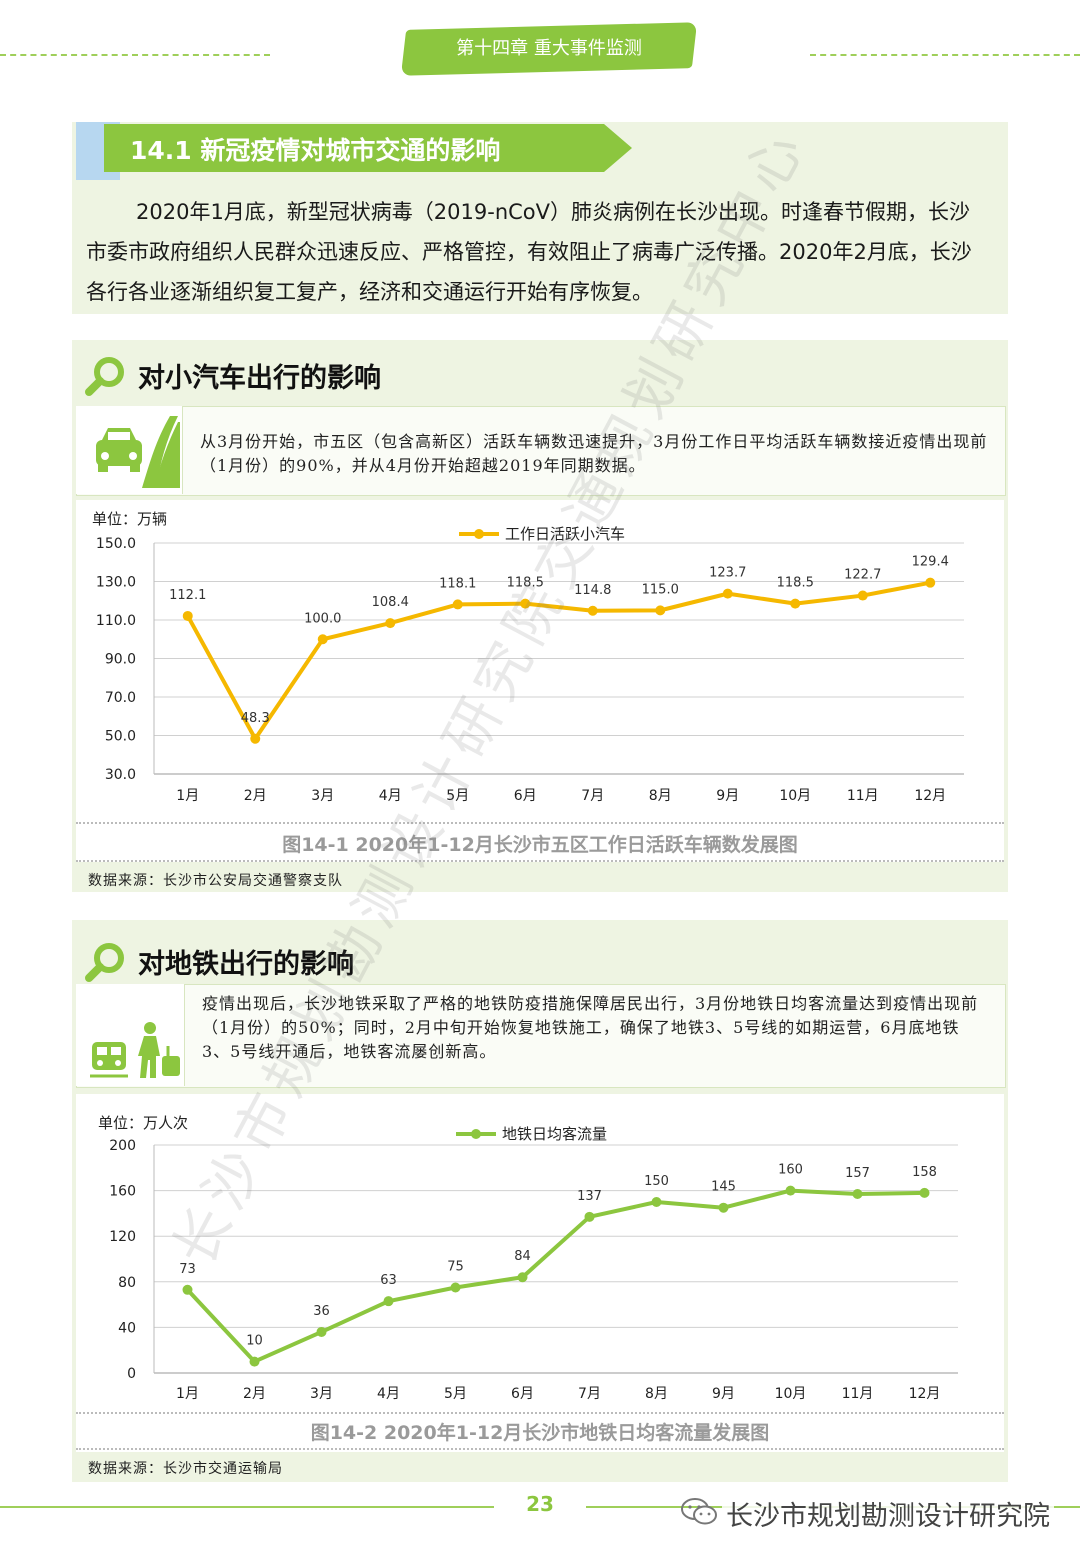 The height and width of the screenshot is (1560, 1080). I want to click on data-label: 100.0, so click(322, 618).